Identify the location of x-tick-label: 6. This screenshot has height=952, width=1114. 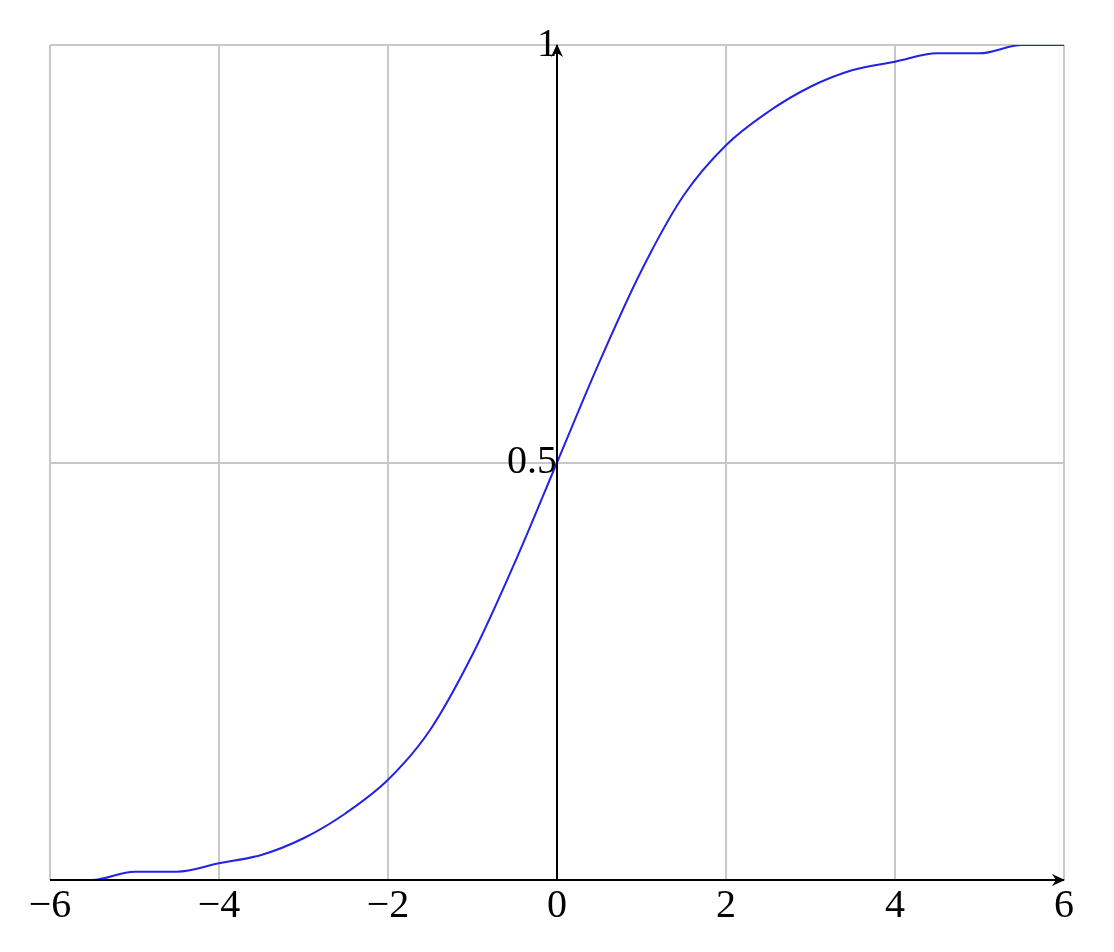
(1064, 903).